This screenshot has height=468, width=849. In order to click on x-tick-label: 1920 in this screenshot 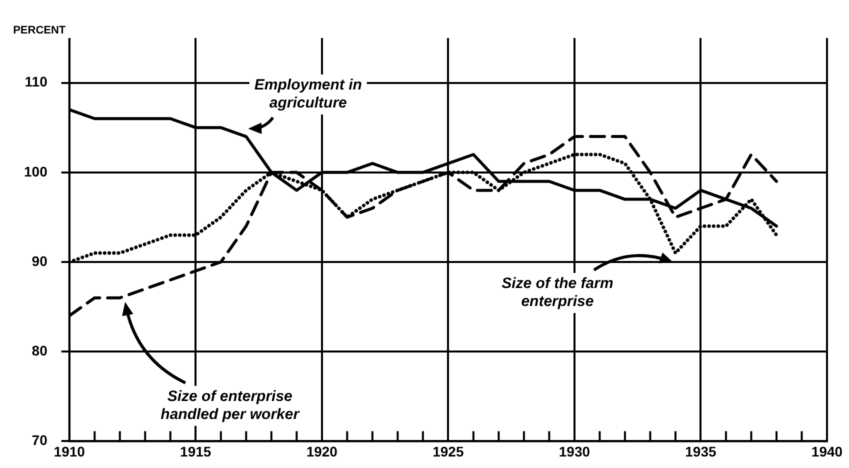, I will do `click(322, 451)`.